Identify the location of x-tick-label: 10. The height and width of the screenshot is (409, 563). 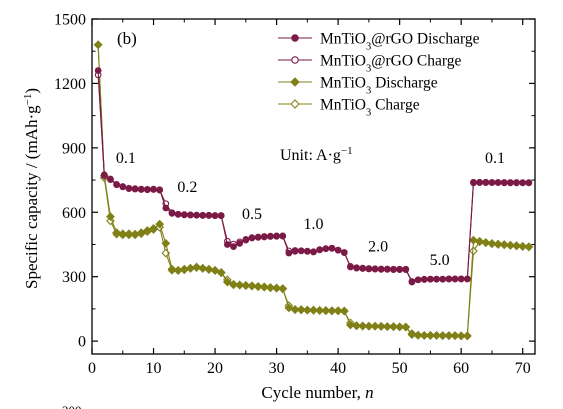
(154, 368).